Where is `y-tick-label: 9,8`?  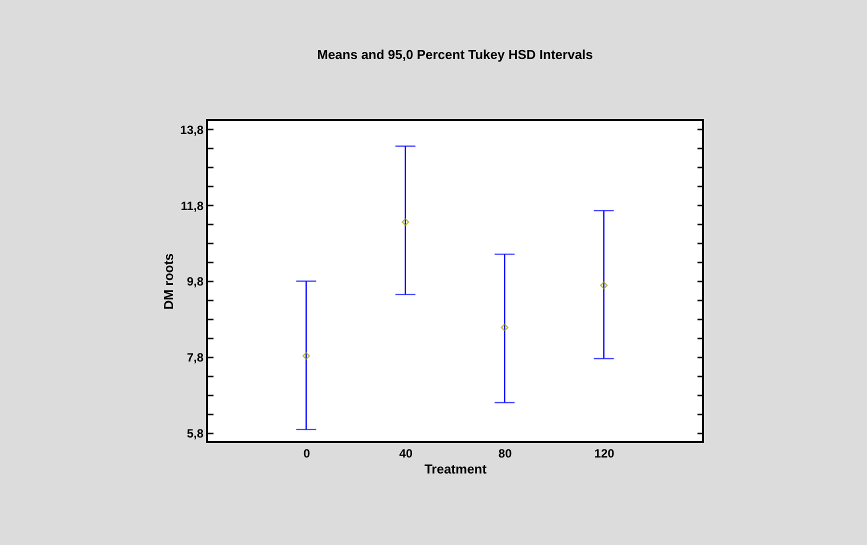 y-tick-label: 9,8 is located at coordinates (195, 281).